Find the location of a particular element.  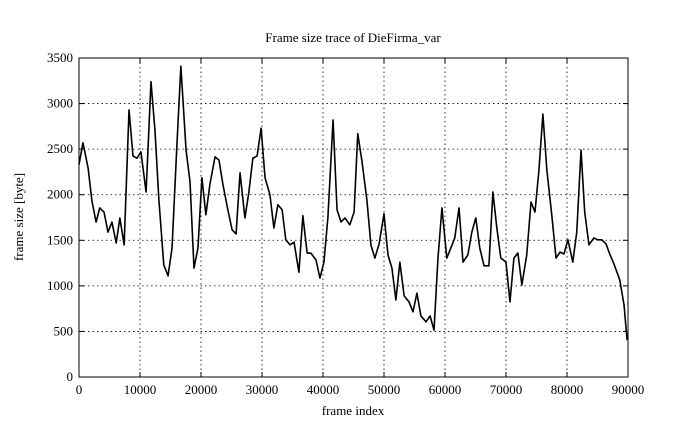

y-tick-label: 2500 is located at coordinates (60, 148).